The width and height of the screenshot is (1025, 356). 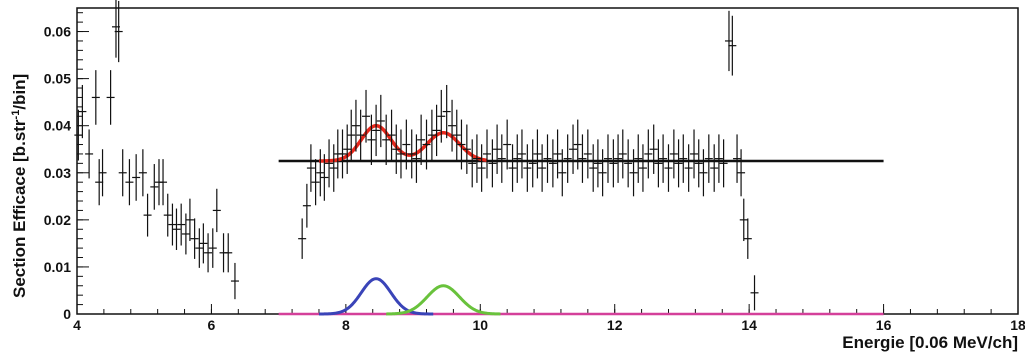 What do you see at coordinates (480, 325) in the screenshot?
I see `x-tick-label: 10` at bounding box center [480, 325].